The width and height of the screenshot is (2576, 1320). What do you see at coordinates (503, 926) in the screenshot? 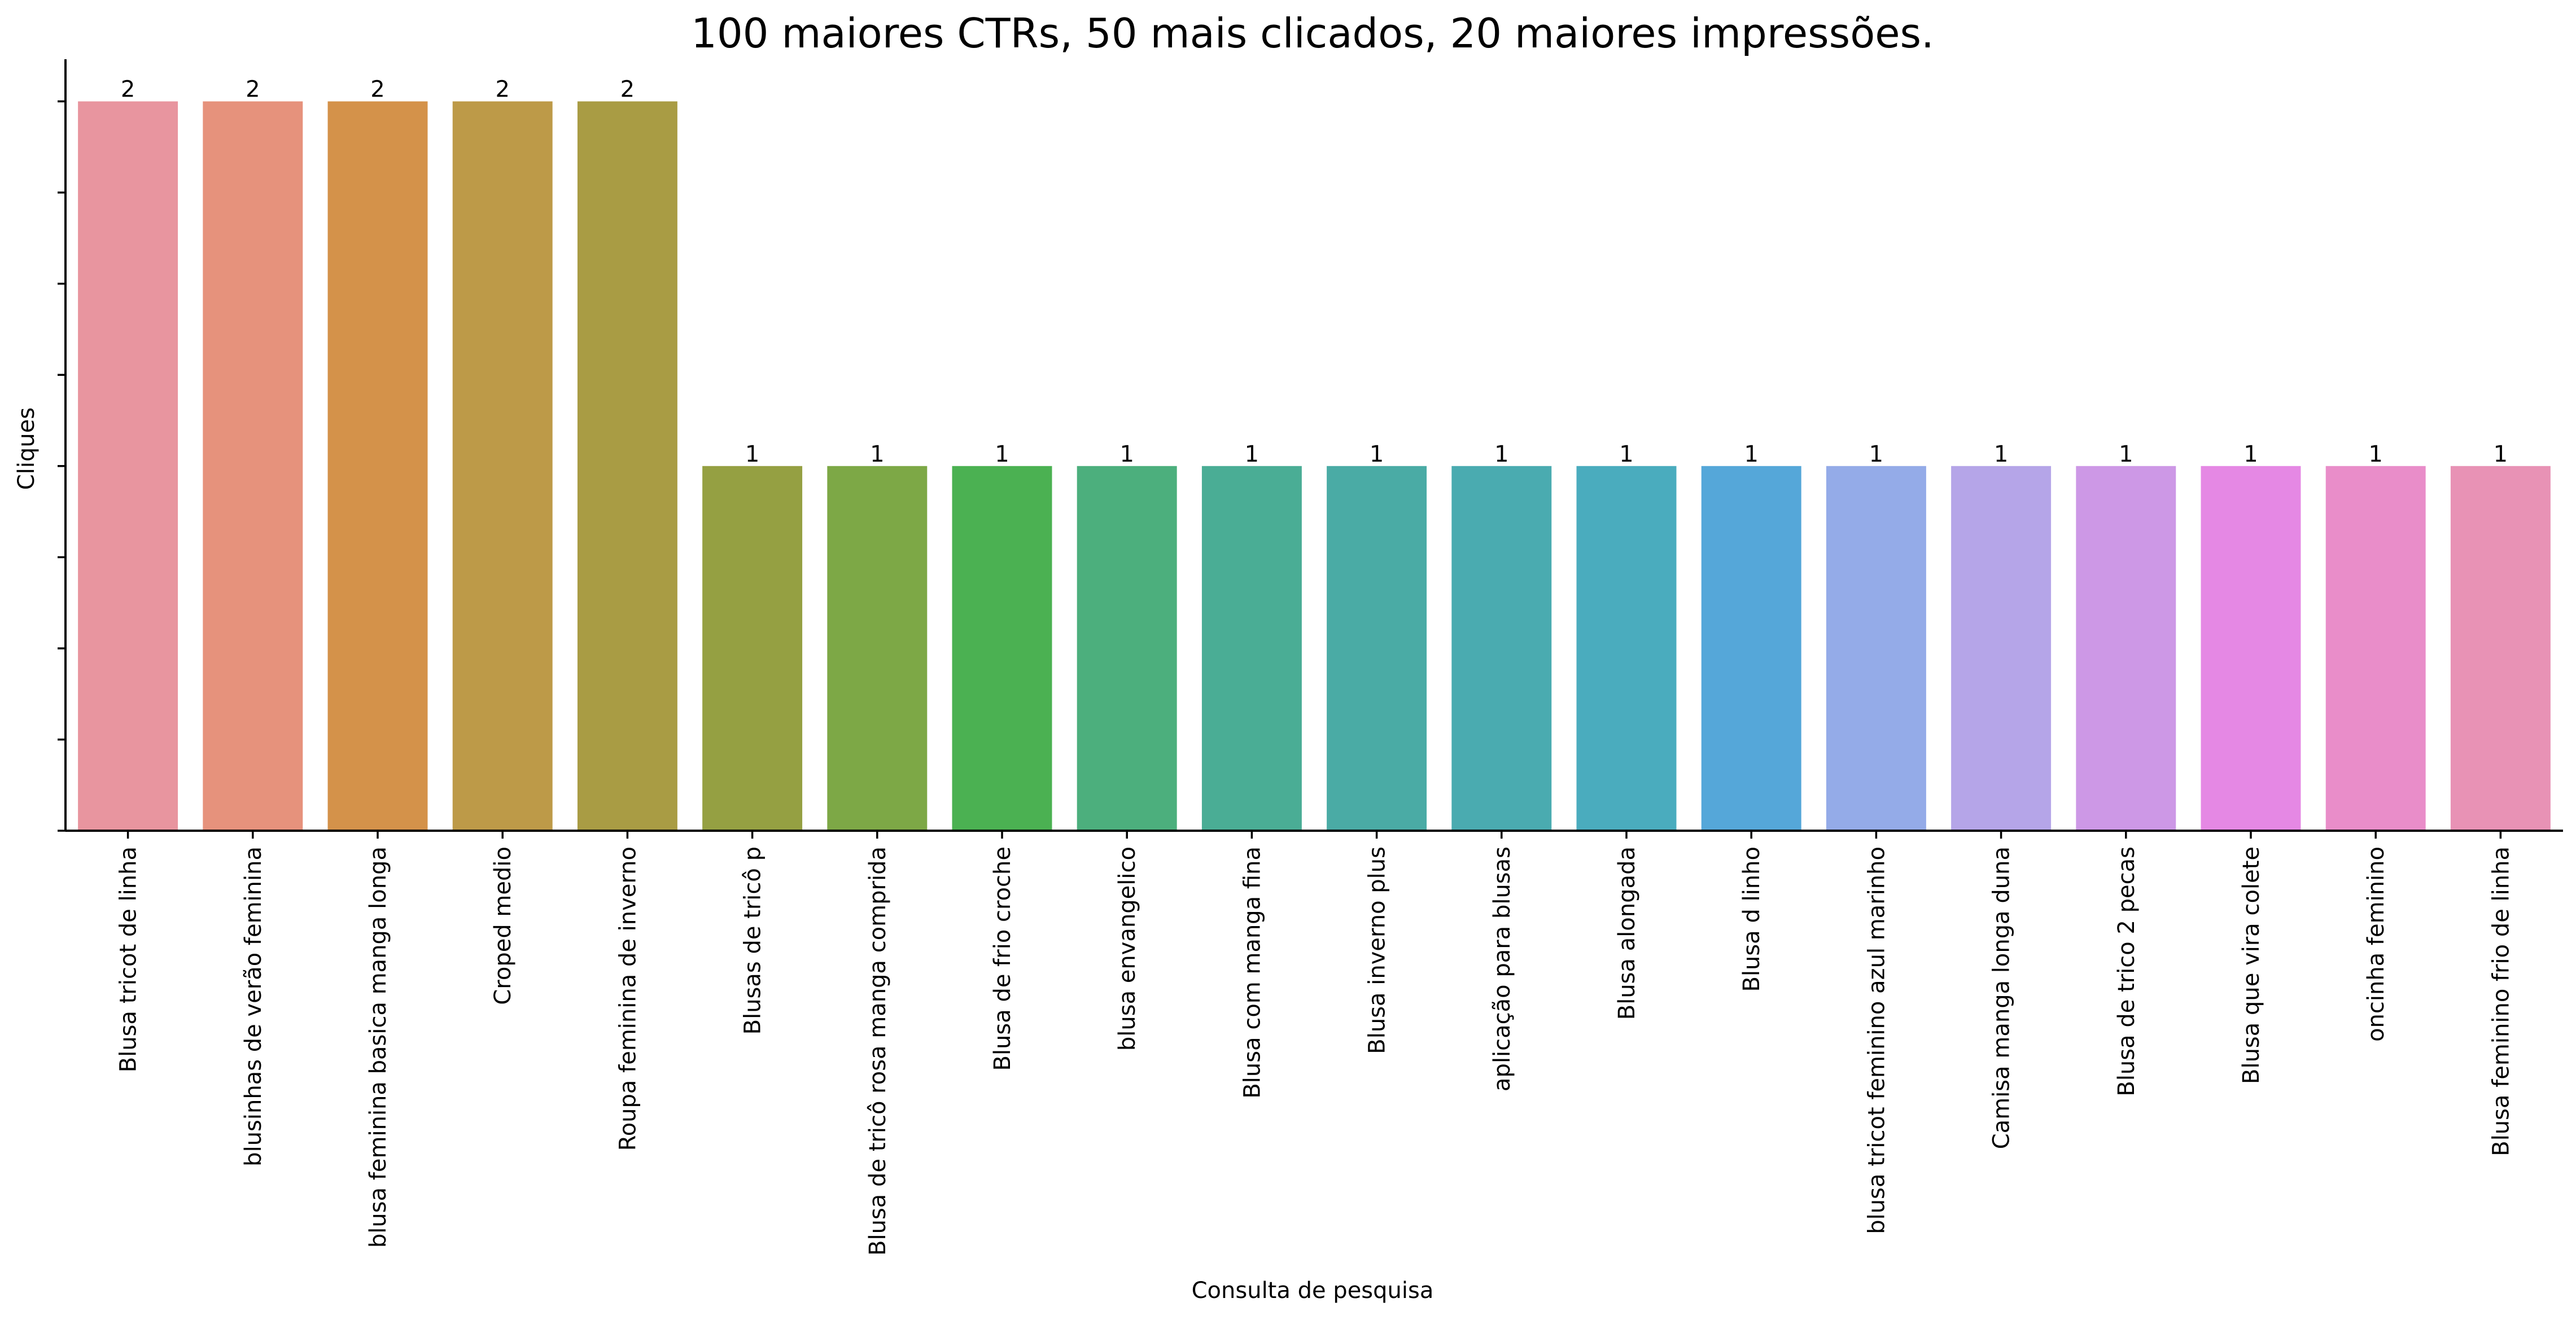
I see `x-tick-label: Croped medio` at bounding box center [503, 926].